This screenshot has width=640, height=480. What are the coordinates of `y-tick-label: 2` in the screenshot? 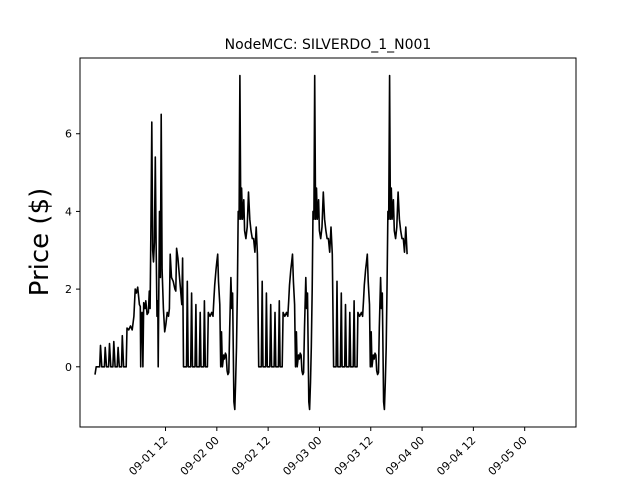 It's located at (68, 289).